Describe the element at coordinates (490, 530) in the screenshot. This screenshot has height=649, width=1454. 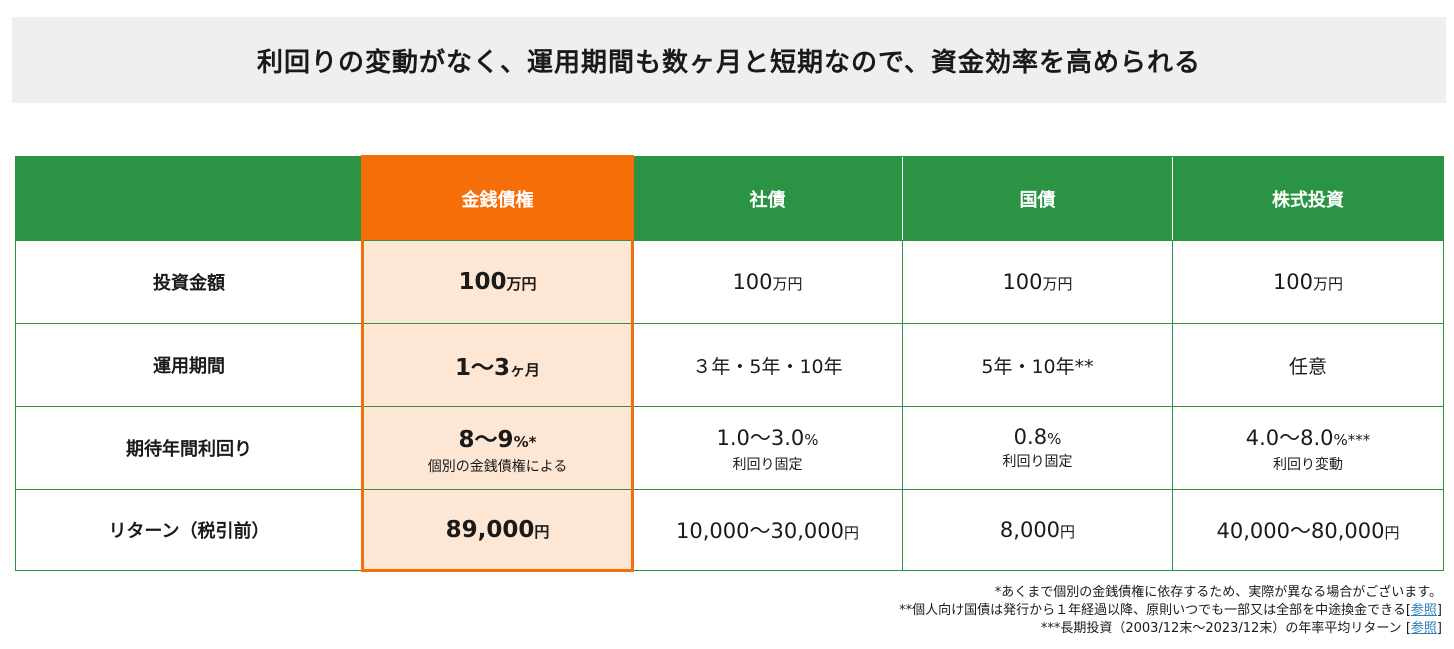
I see `cell-value: 89,000` at that location.